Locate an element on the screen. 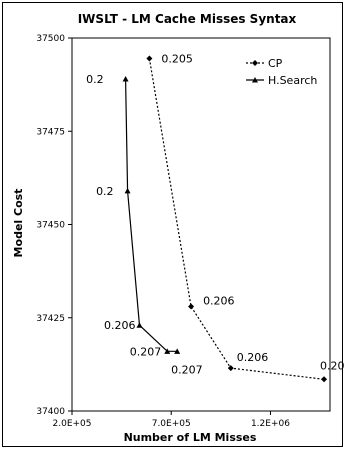  x-axis: 2.0E+05 7.0E+05 1.2E+06 is located at coordinates (171, 420).